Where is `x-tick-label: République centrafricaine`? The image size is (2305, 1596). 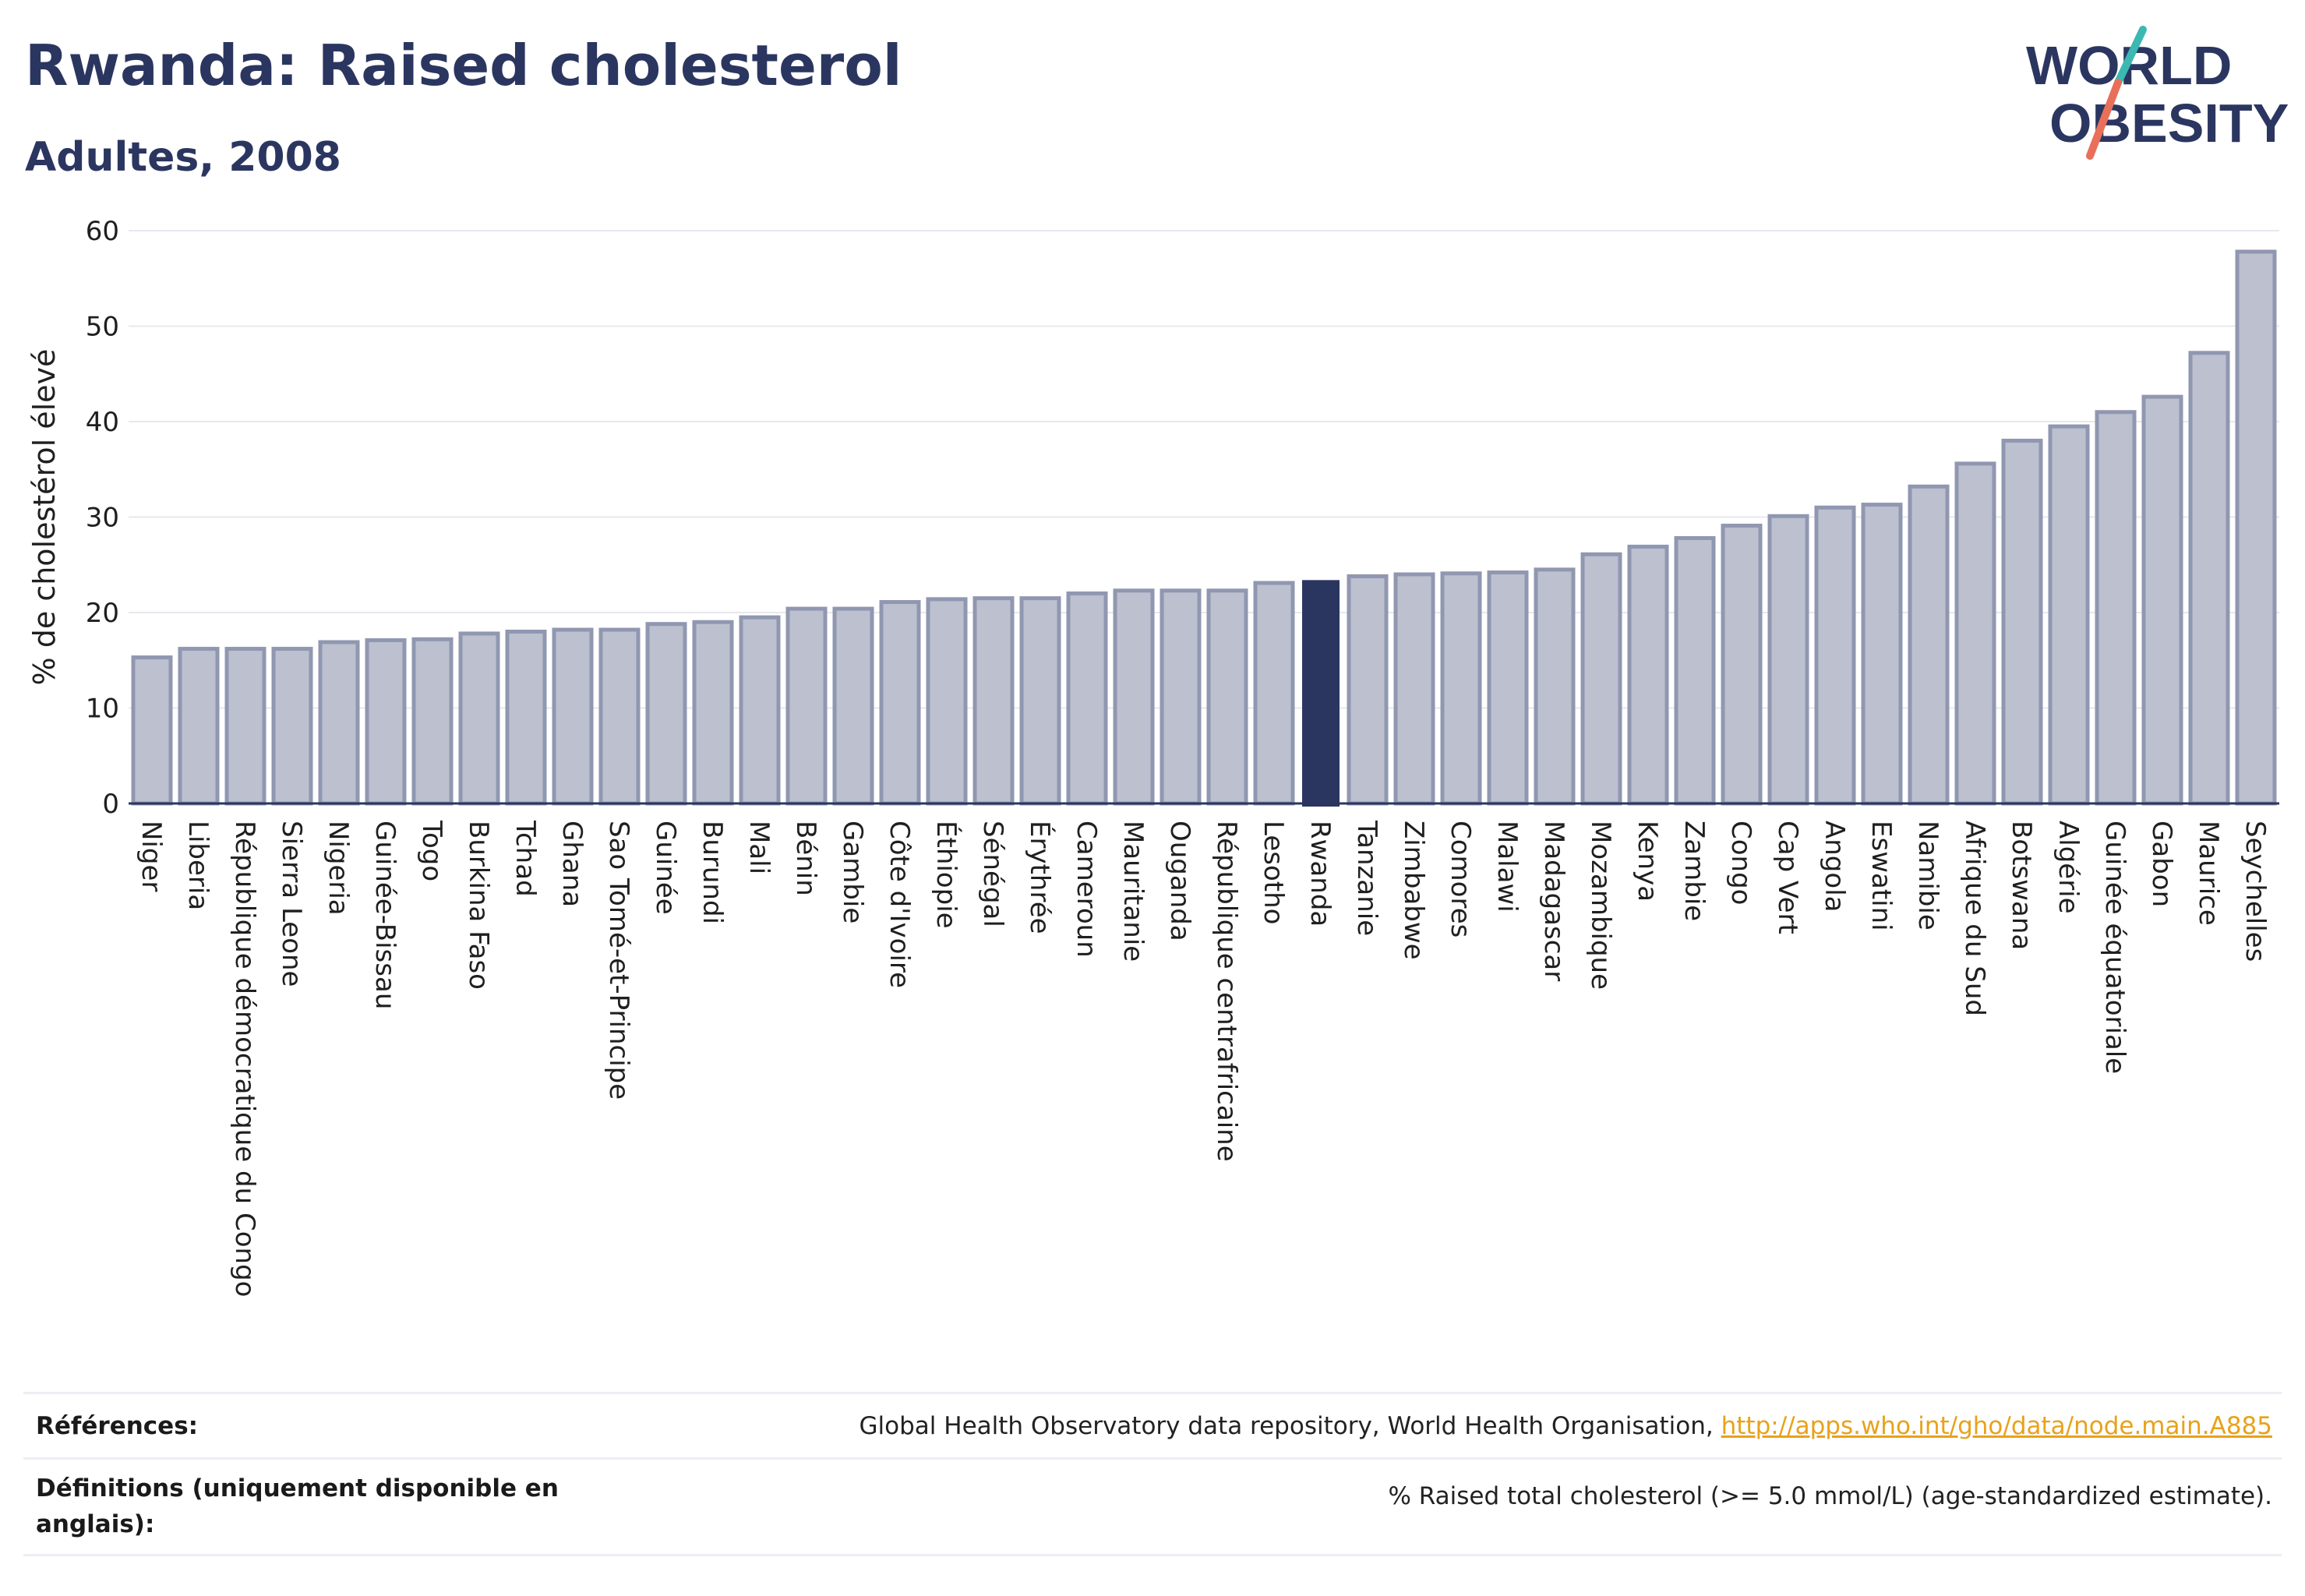
x-tick-label: République centrafricaine is located at coordinates (1226, 991).